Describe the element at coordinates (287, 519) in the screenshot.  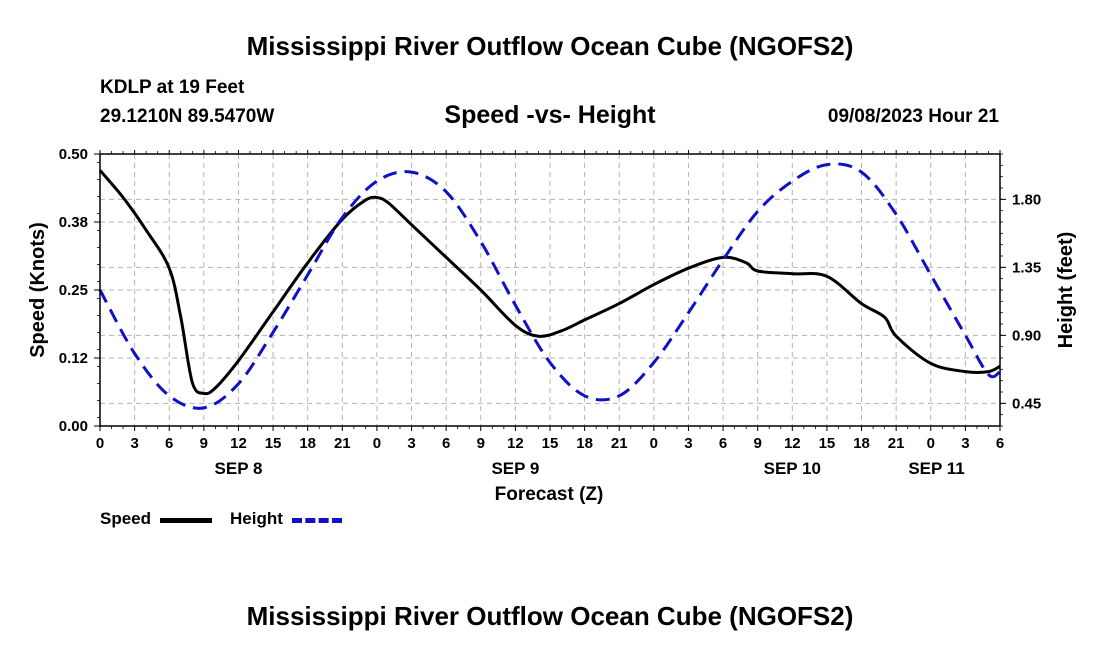
I see `legend-height: Height` at that location.